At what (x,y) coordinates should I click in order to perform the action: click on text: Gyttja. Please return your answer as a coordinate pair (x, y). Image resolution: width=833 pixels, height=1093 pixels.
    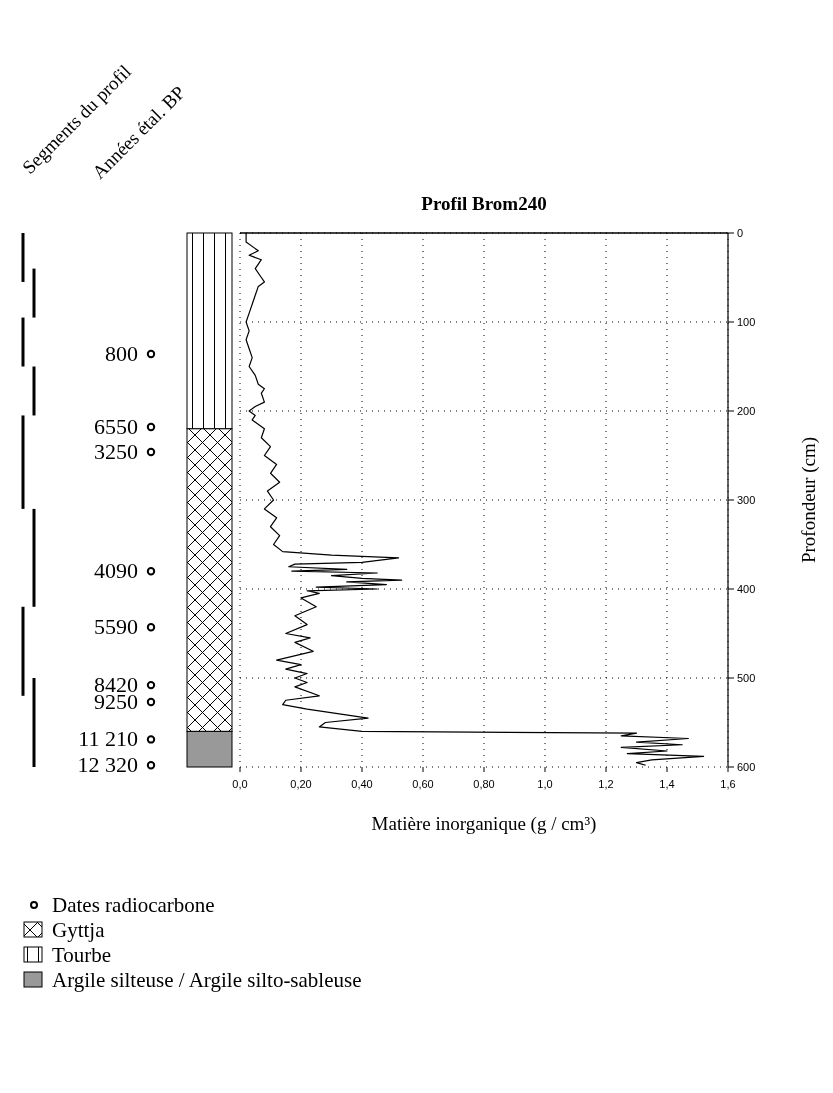
    Looking at the image, I should click on (79, 930).